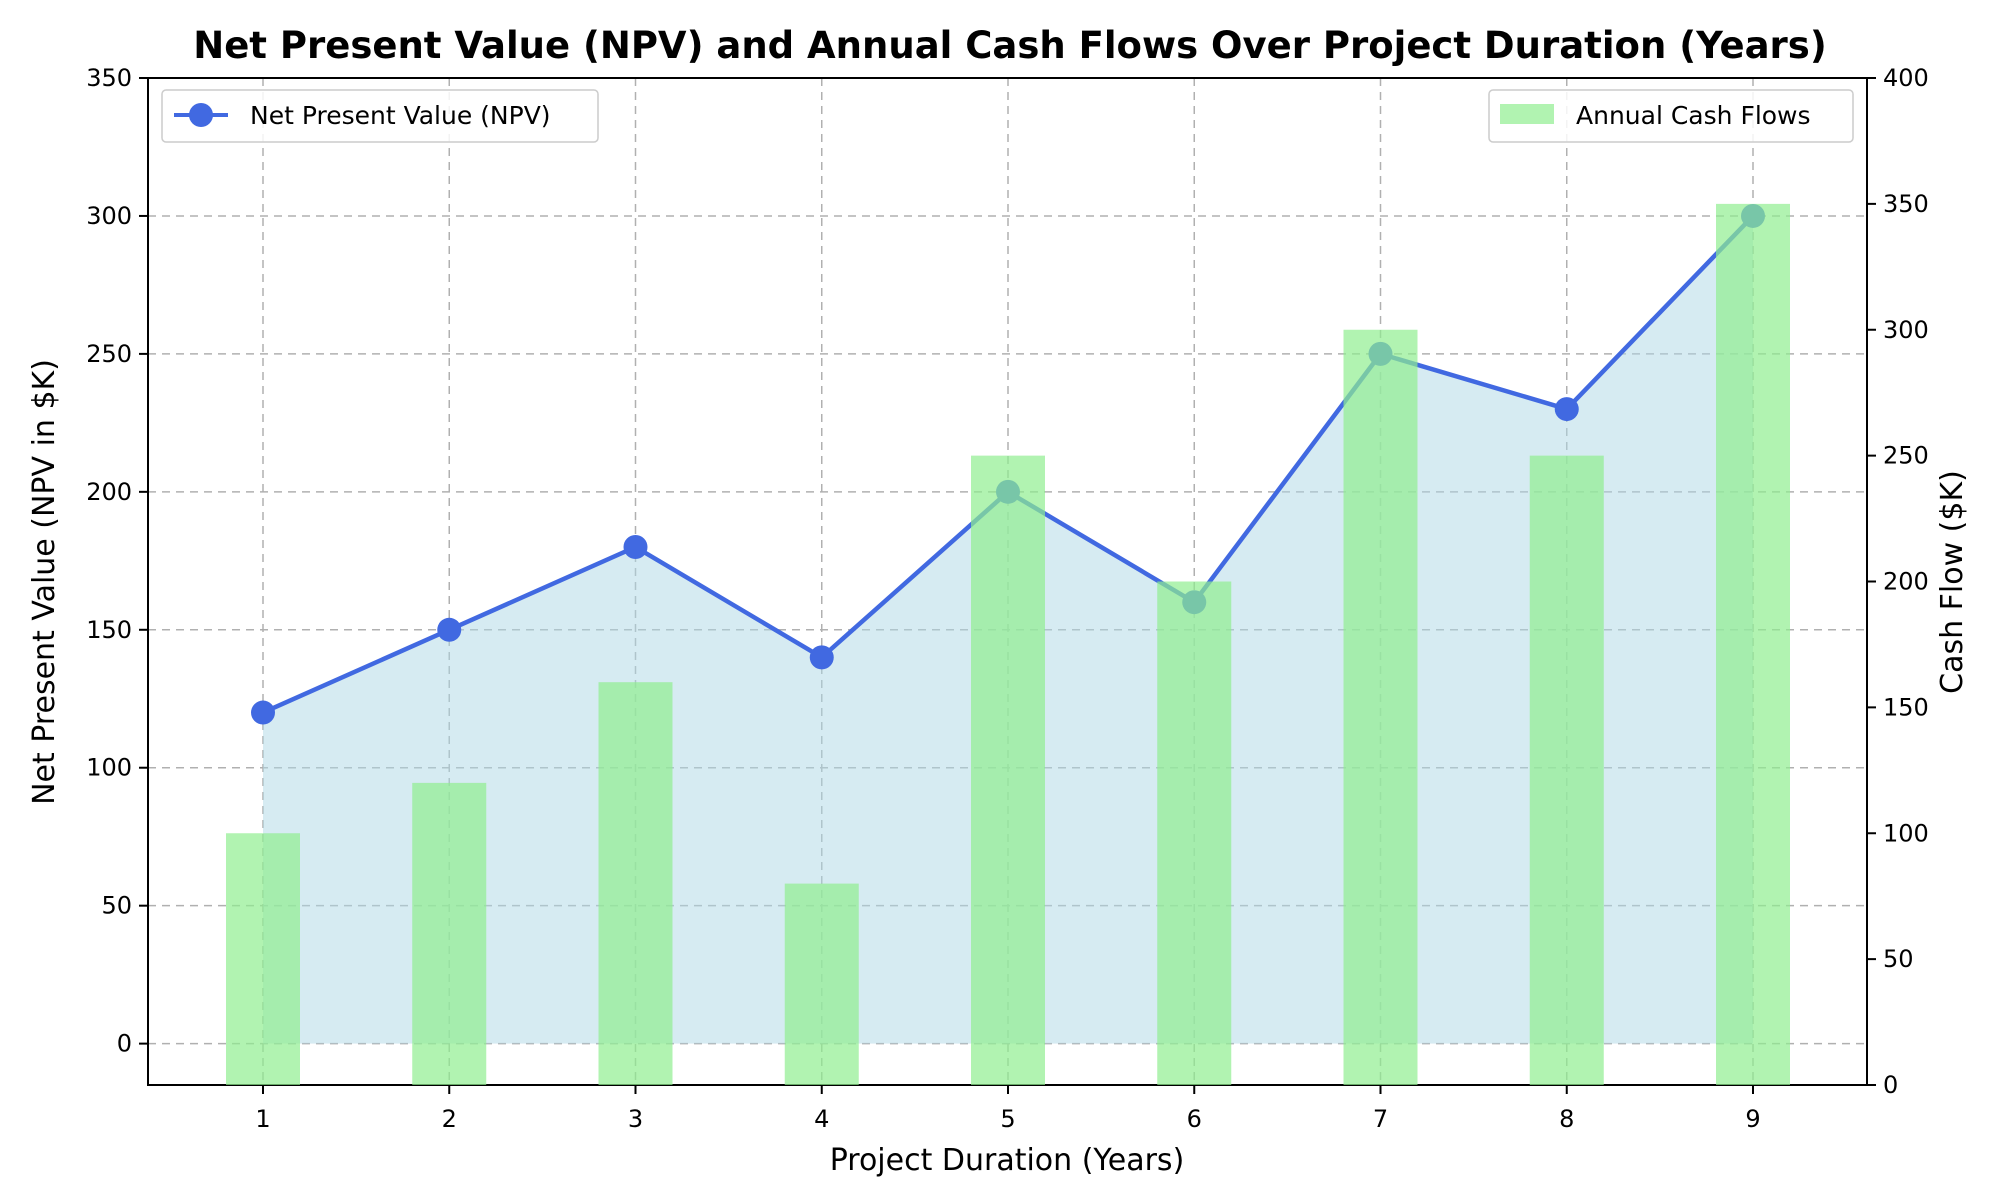  Describe the element at coordinates (109, 630) in the screenshot. I see `y-left-tick-label: 150` at that location.